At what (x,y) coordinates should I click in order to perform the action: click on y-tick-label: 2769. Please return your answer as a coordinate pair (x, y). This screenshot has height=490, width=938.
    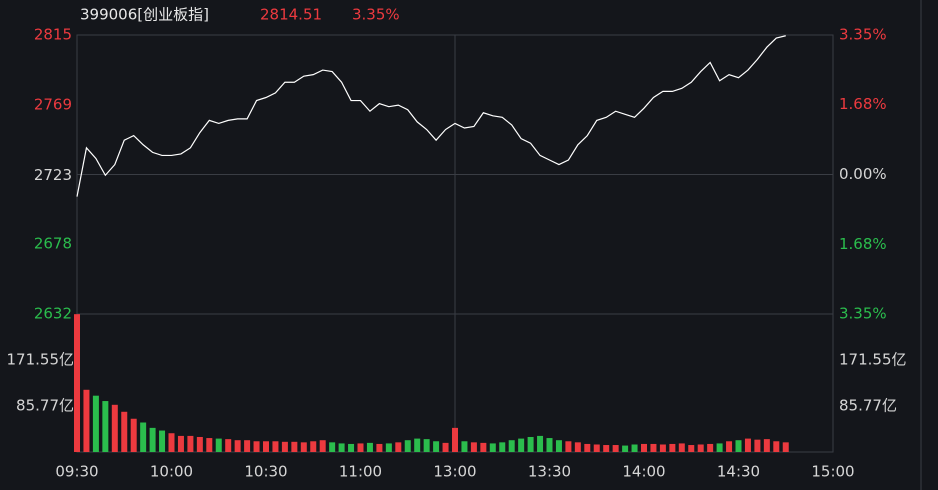
    Looking at the image, I should click on (53, 105).